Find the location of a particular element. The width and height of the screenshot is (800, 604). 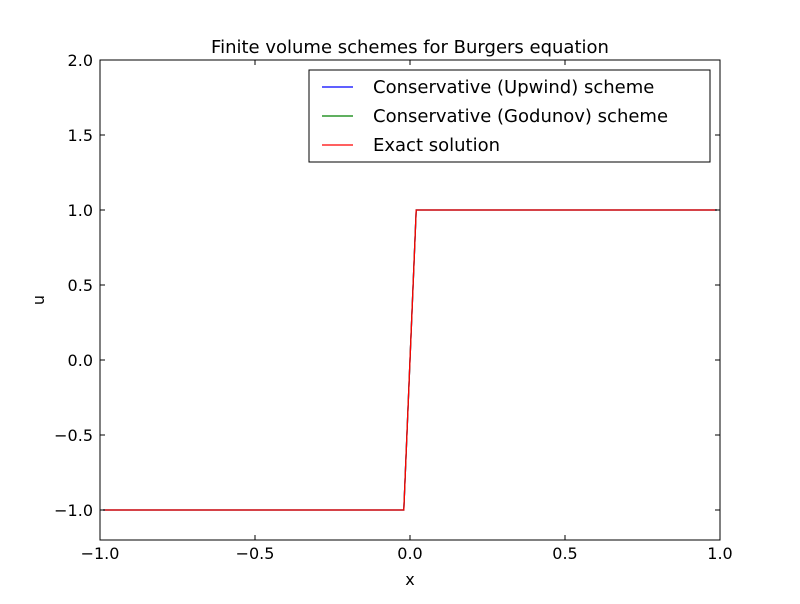

y-tick-label: 2.0 is located at coordinates (80, 60).